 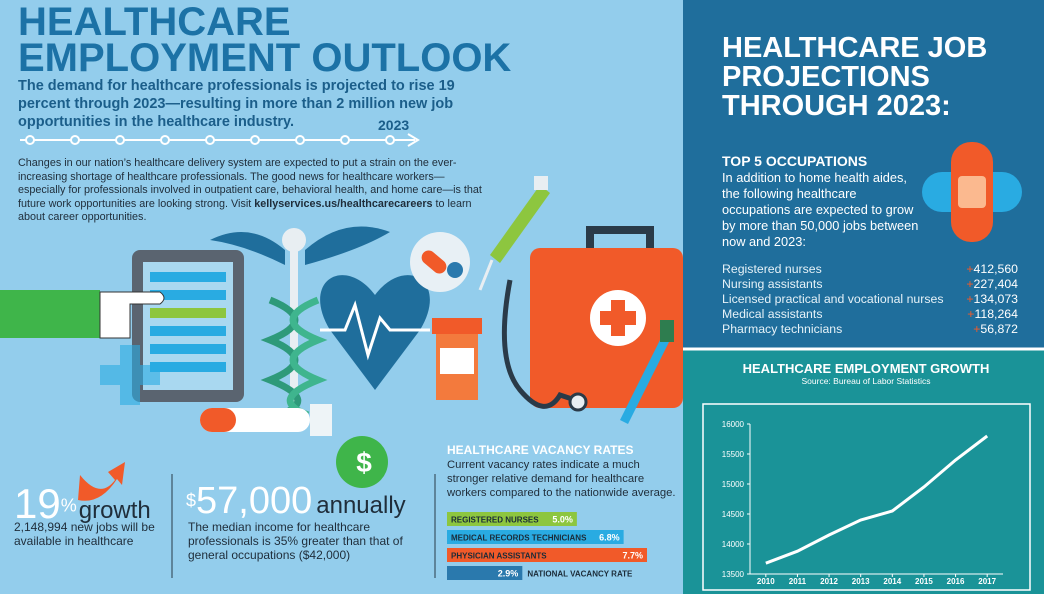 I want to click on x-tick-label: 2014, so click(x=892, y=581).